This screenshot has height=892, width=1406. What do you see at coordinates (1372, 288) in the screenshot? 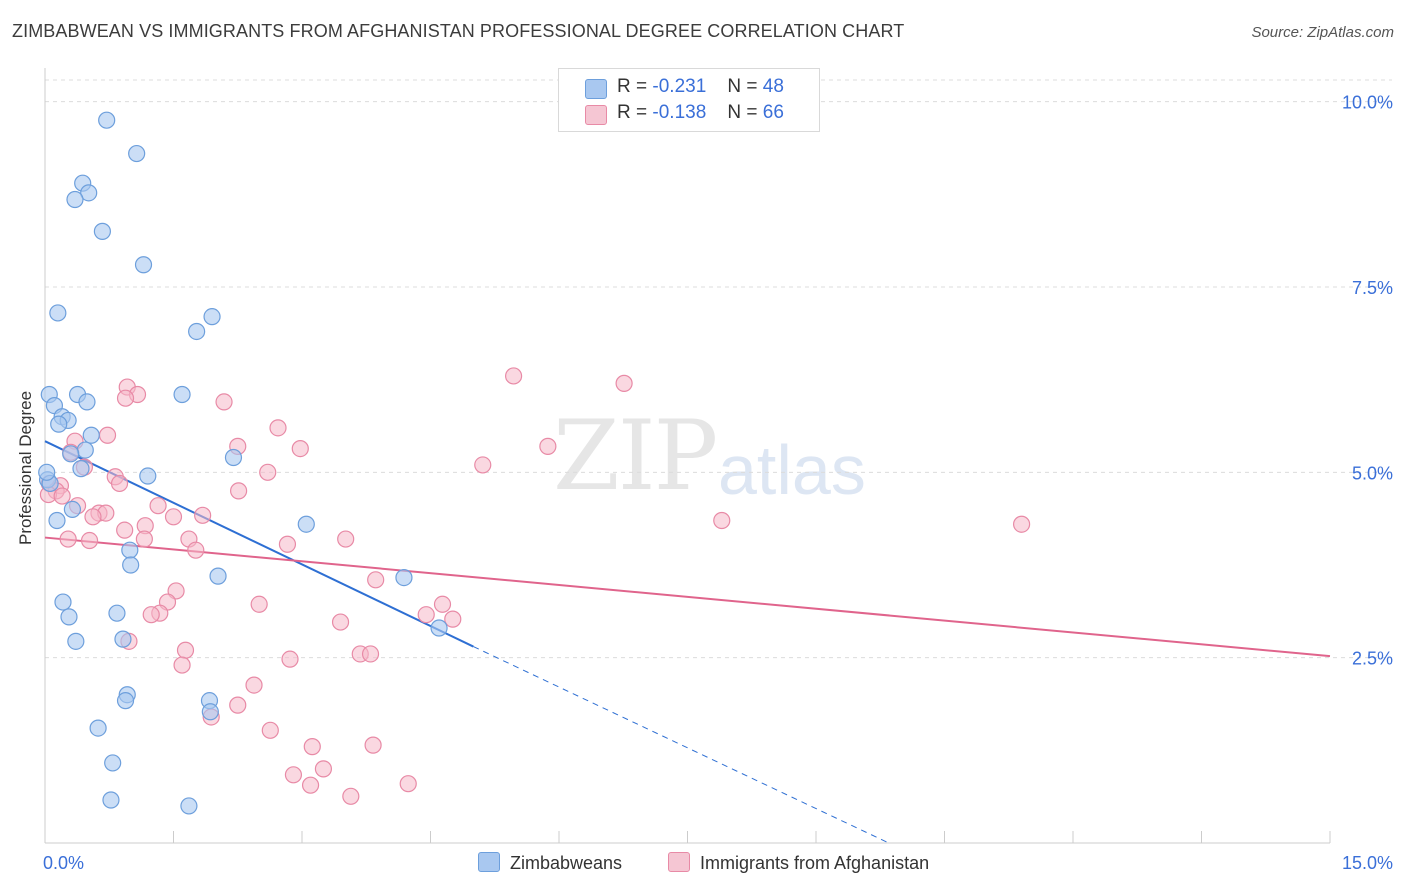
I see `y-tick-label: 7.5%` at bounding box center [1372, 288].